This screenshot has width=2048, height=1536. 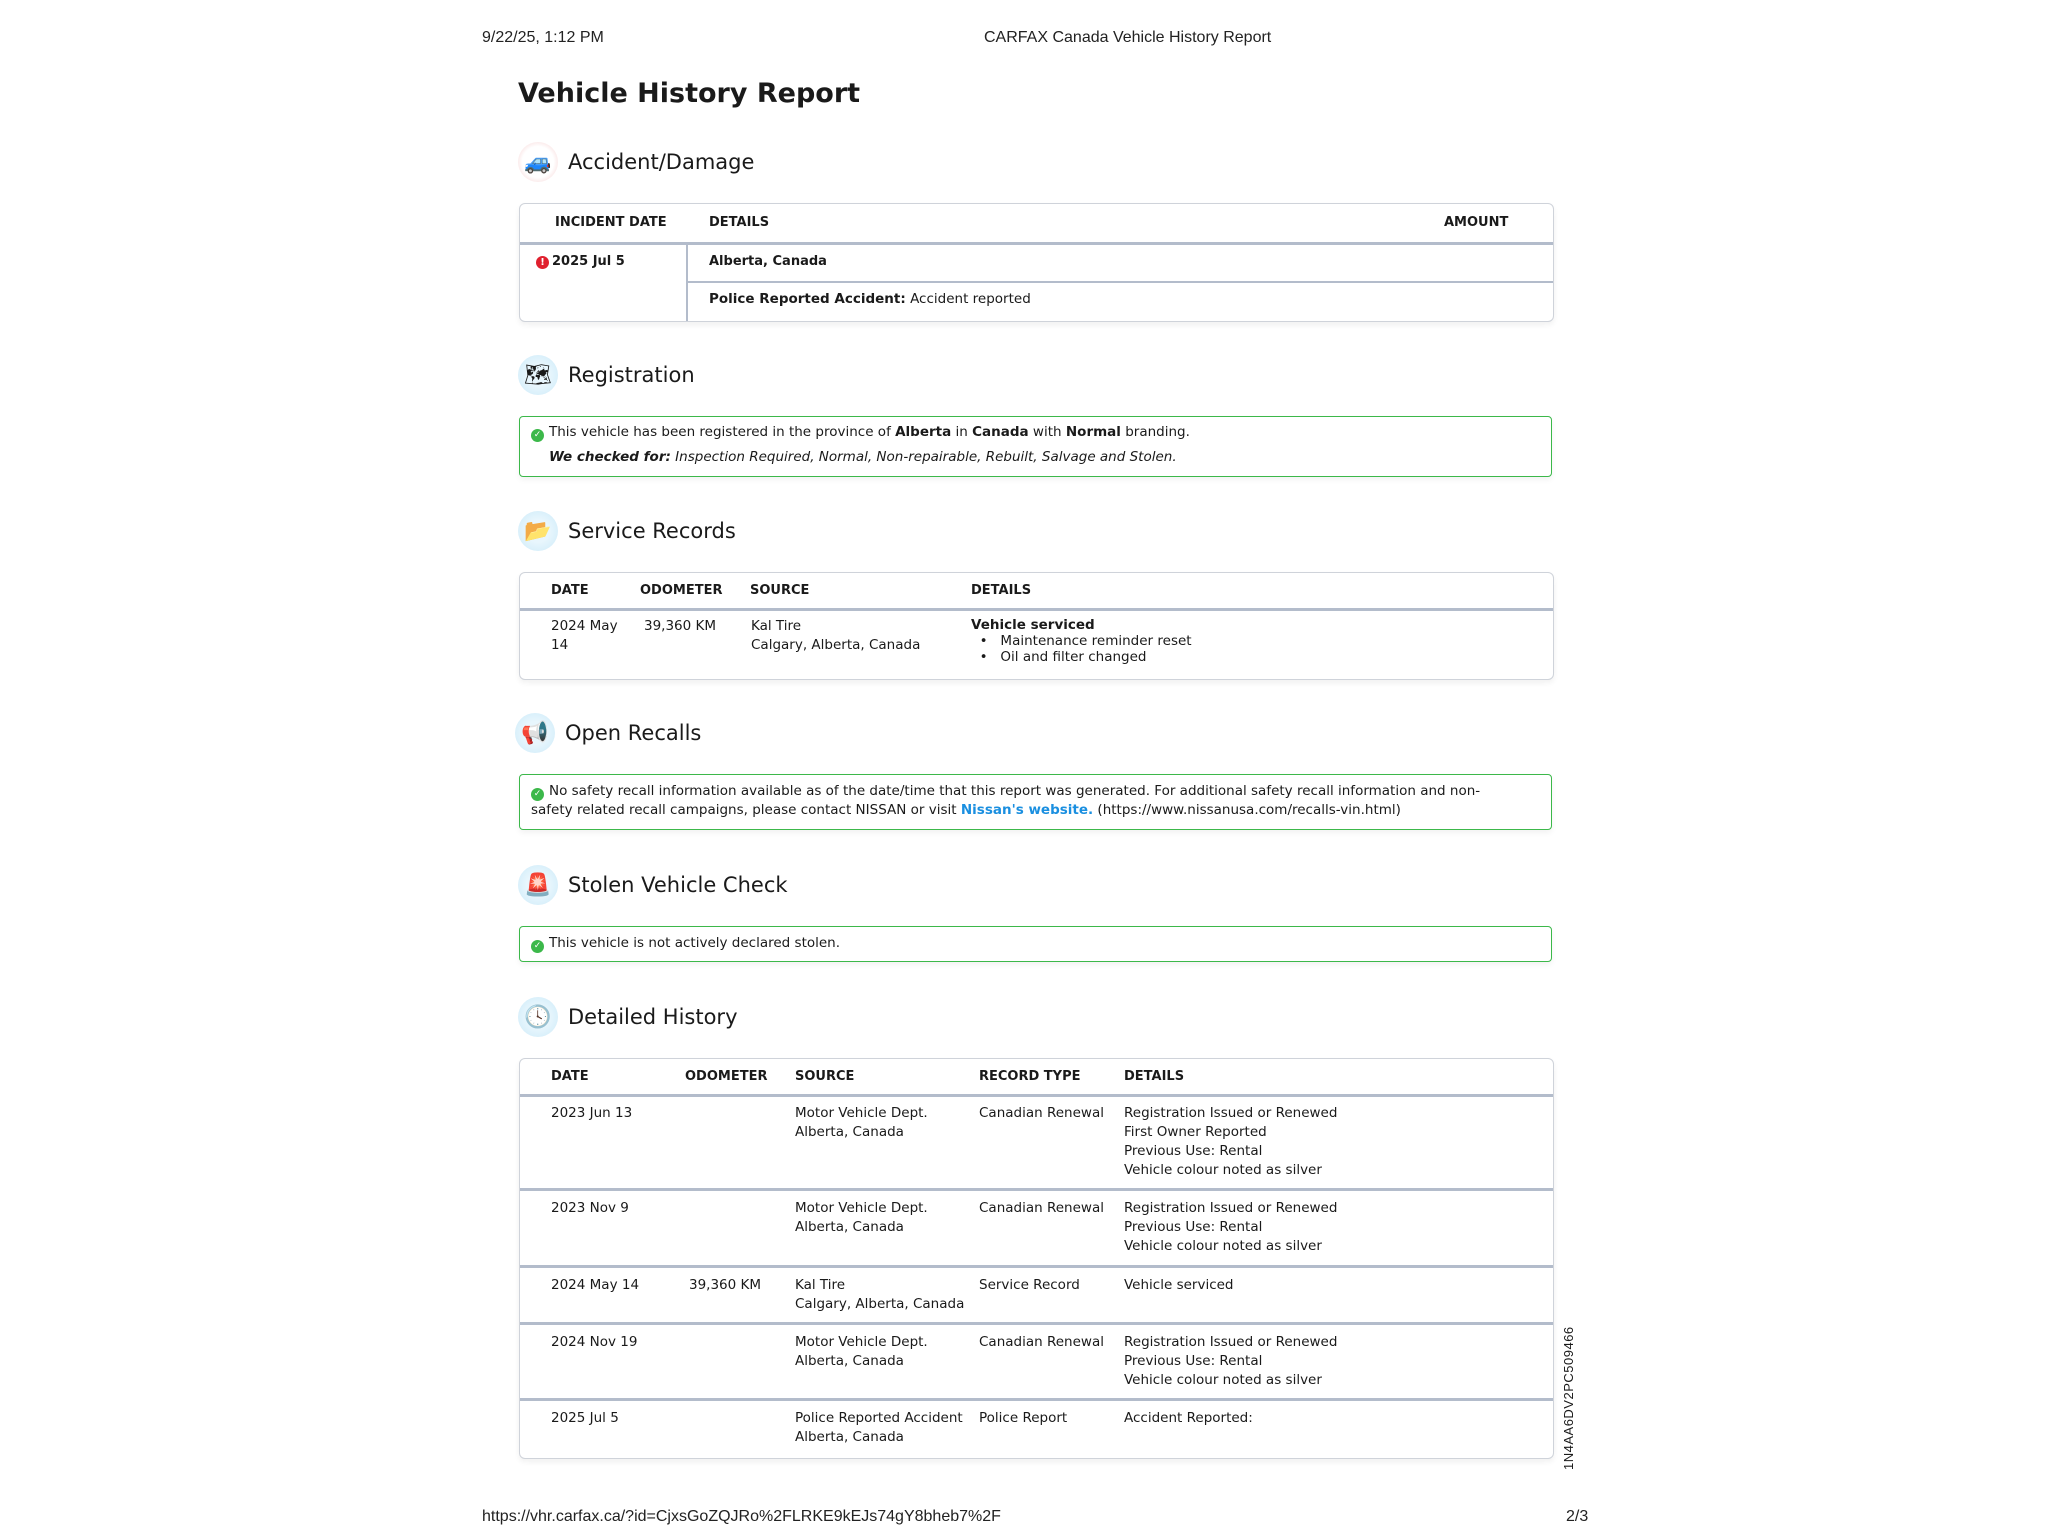 I want to click on heading-text: Open Recalls, so click(x=633, y=733).